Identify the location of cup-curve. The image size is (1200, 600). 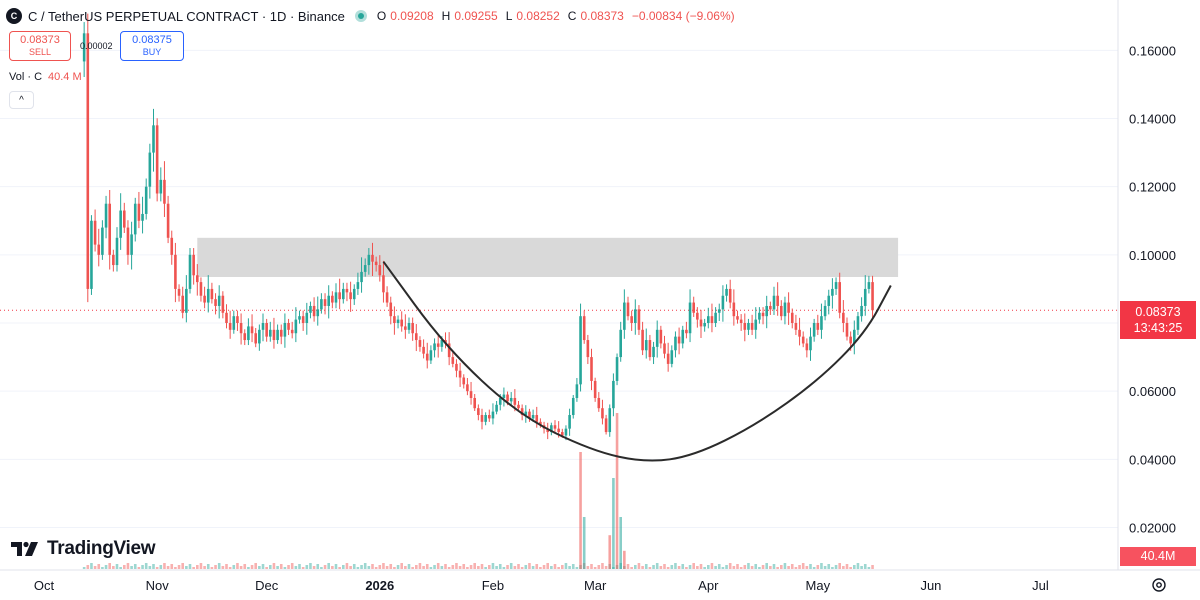
(637, 361).